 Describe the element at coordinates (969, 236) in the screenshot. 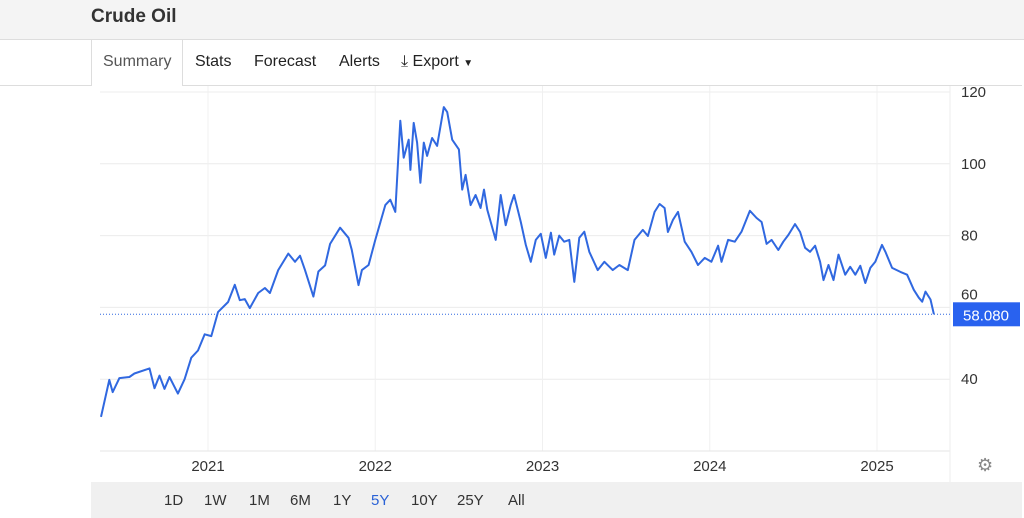

I see `y-tick-label: 80` at that location.